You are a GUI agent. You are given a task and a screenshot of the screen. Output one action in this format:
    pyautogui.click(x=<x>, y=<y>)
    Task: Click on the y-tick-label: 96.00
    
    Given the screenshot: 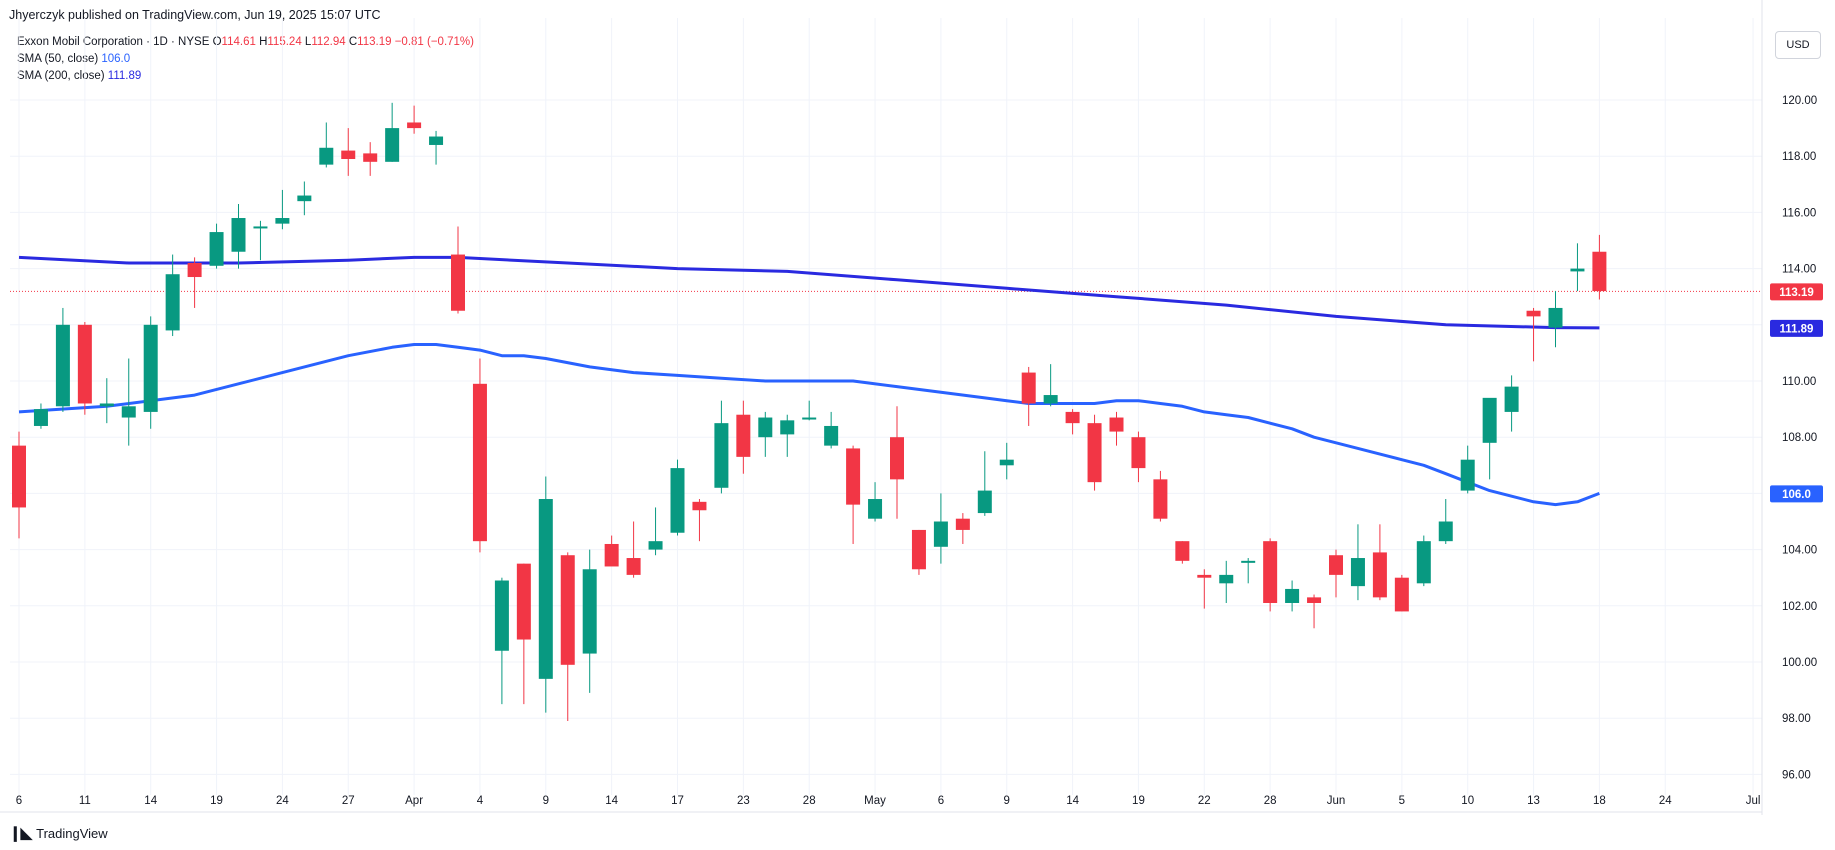 What is the action you would take?
    pyautogui.click(x=1796, y=775)
    